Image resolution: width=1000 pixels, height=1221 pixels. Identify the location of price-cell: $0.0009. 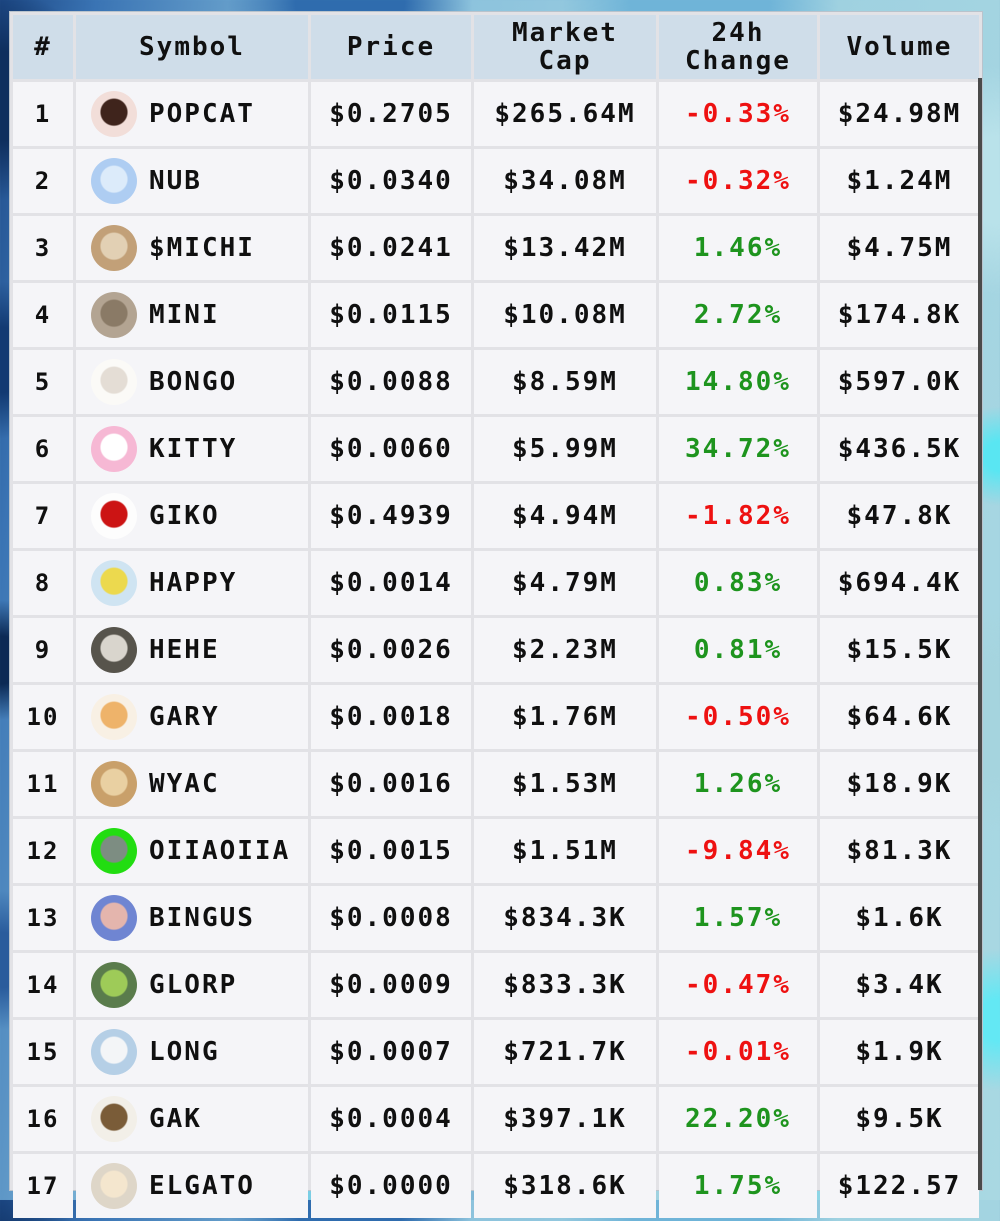
(391, 985).